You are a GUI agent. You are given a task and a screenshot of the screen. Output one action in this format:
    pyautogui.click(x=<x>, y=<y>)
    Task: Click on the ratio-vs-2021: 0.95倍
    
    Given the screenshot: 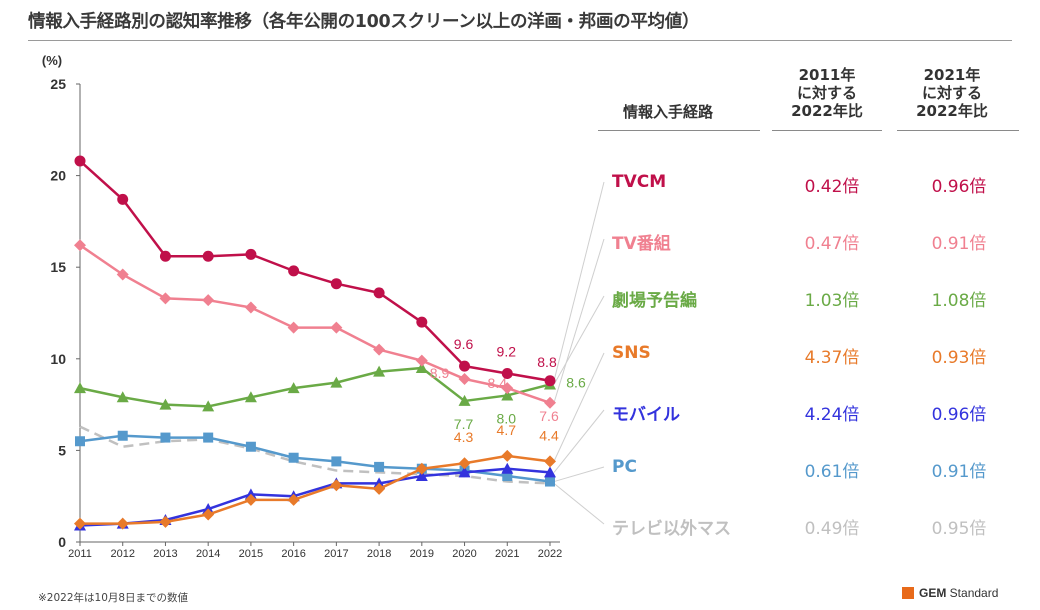 What is the action you would take?
    pyautogui.click(x=959, y=529)
    